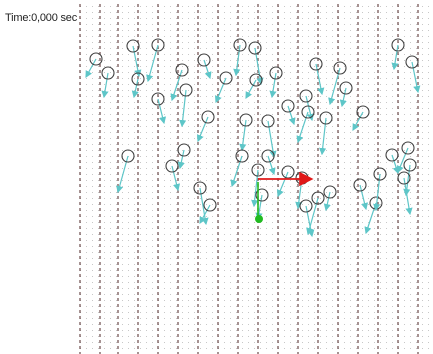 The image size is (433, 354). I want to click on probe-overlay, so click(284, 197).